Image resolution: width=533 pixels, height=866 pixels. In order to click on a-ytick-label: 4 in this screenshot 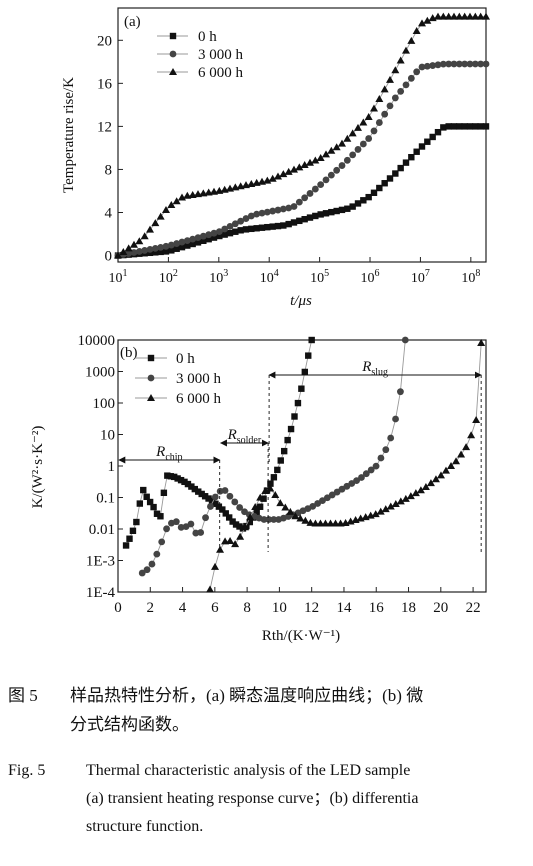, I will do `click(109, 213)`.